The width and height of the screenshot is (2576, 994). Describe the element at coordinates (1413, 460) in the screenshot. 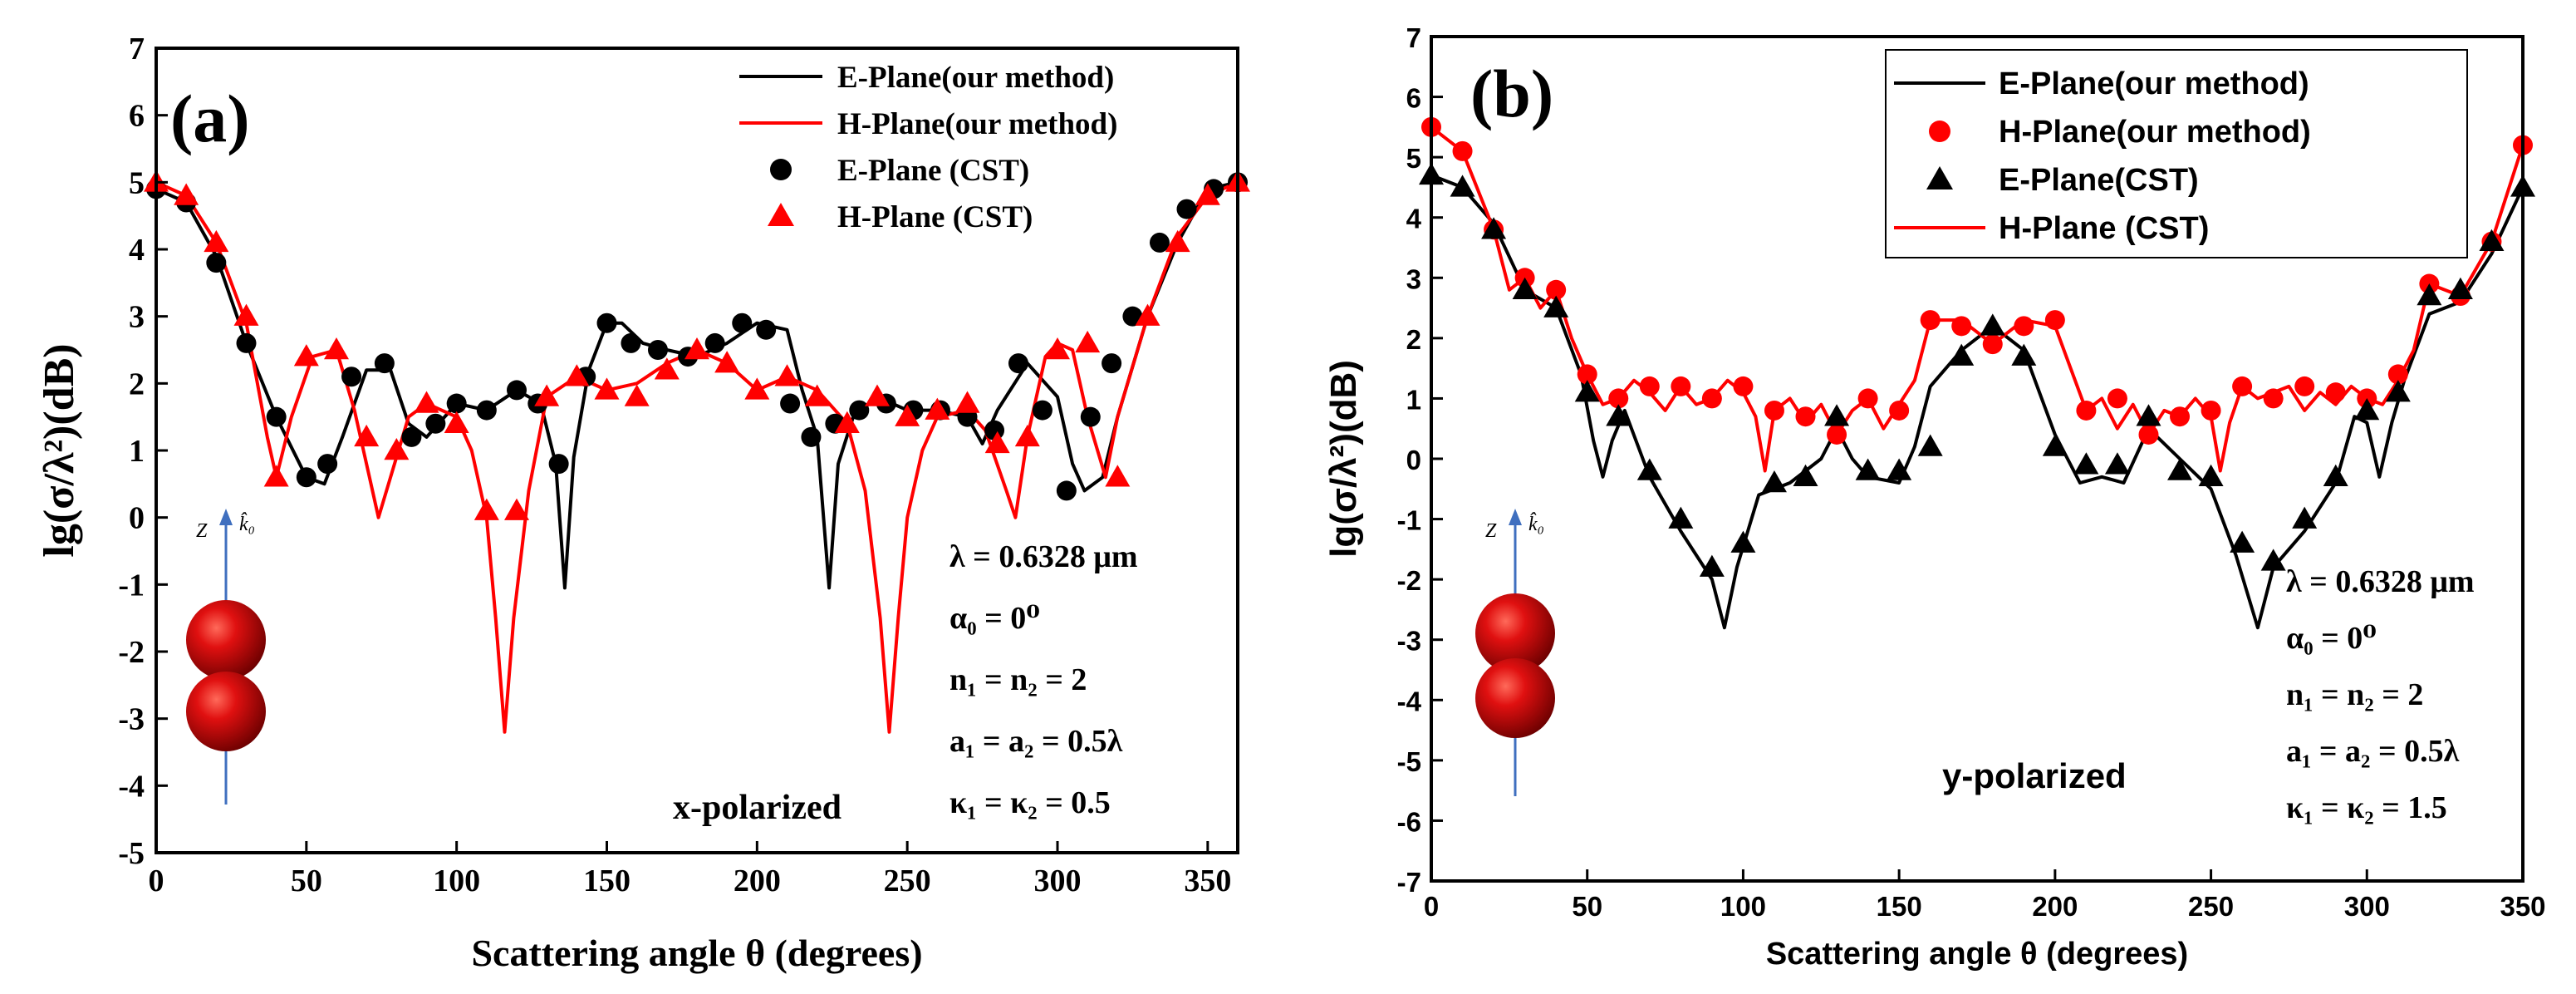

I see `y-tick-label: 0` at that location.